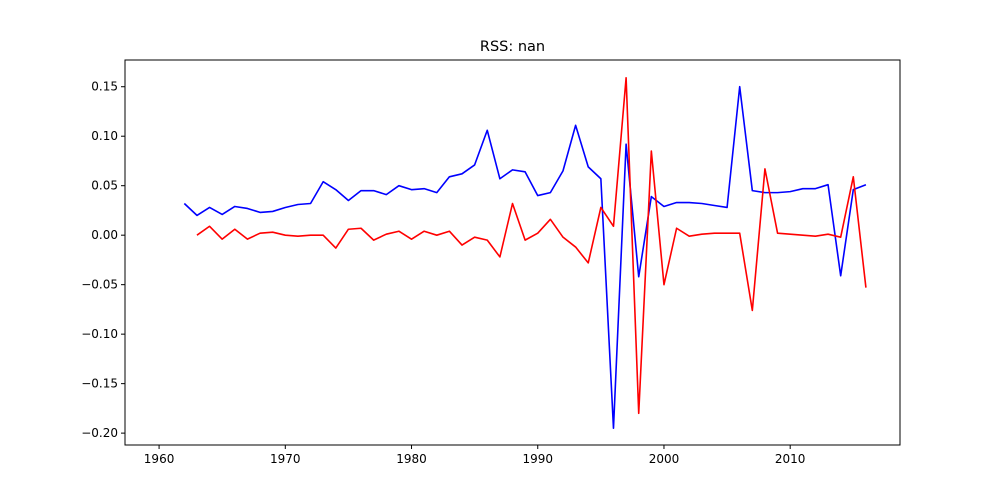 The height and width of the screenshot is (500, 1000). I want to click on y-tick-label: 0.10, so click(104, 136).